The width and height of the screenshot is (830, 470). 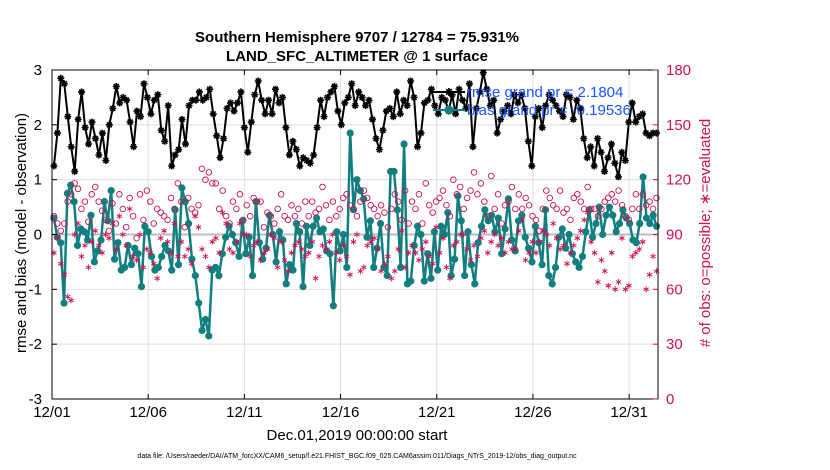 I want to click on y-tick-label-right: 60, so click(x=674, y=289).